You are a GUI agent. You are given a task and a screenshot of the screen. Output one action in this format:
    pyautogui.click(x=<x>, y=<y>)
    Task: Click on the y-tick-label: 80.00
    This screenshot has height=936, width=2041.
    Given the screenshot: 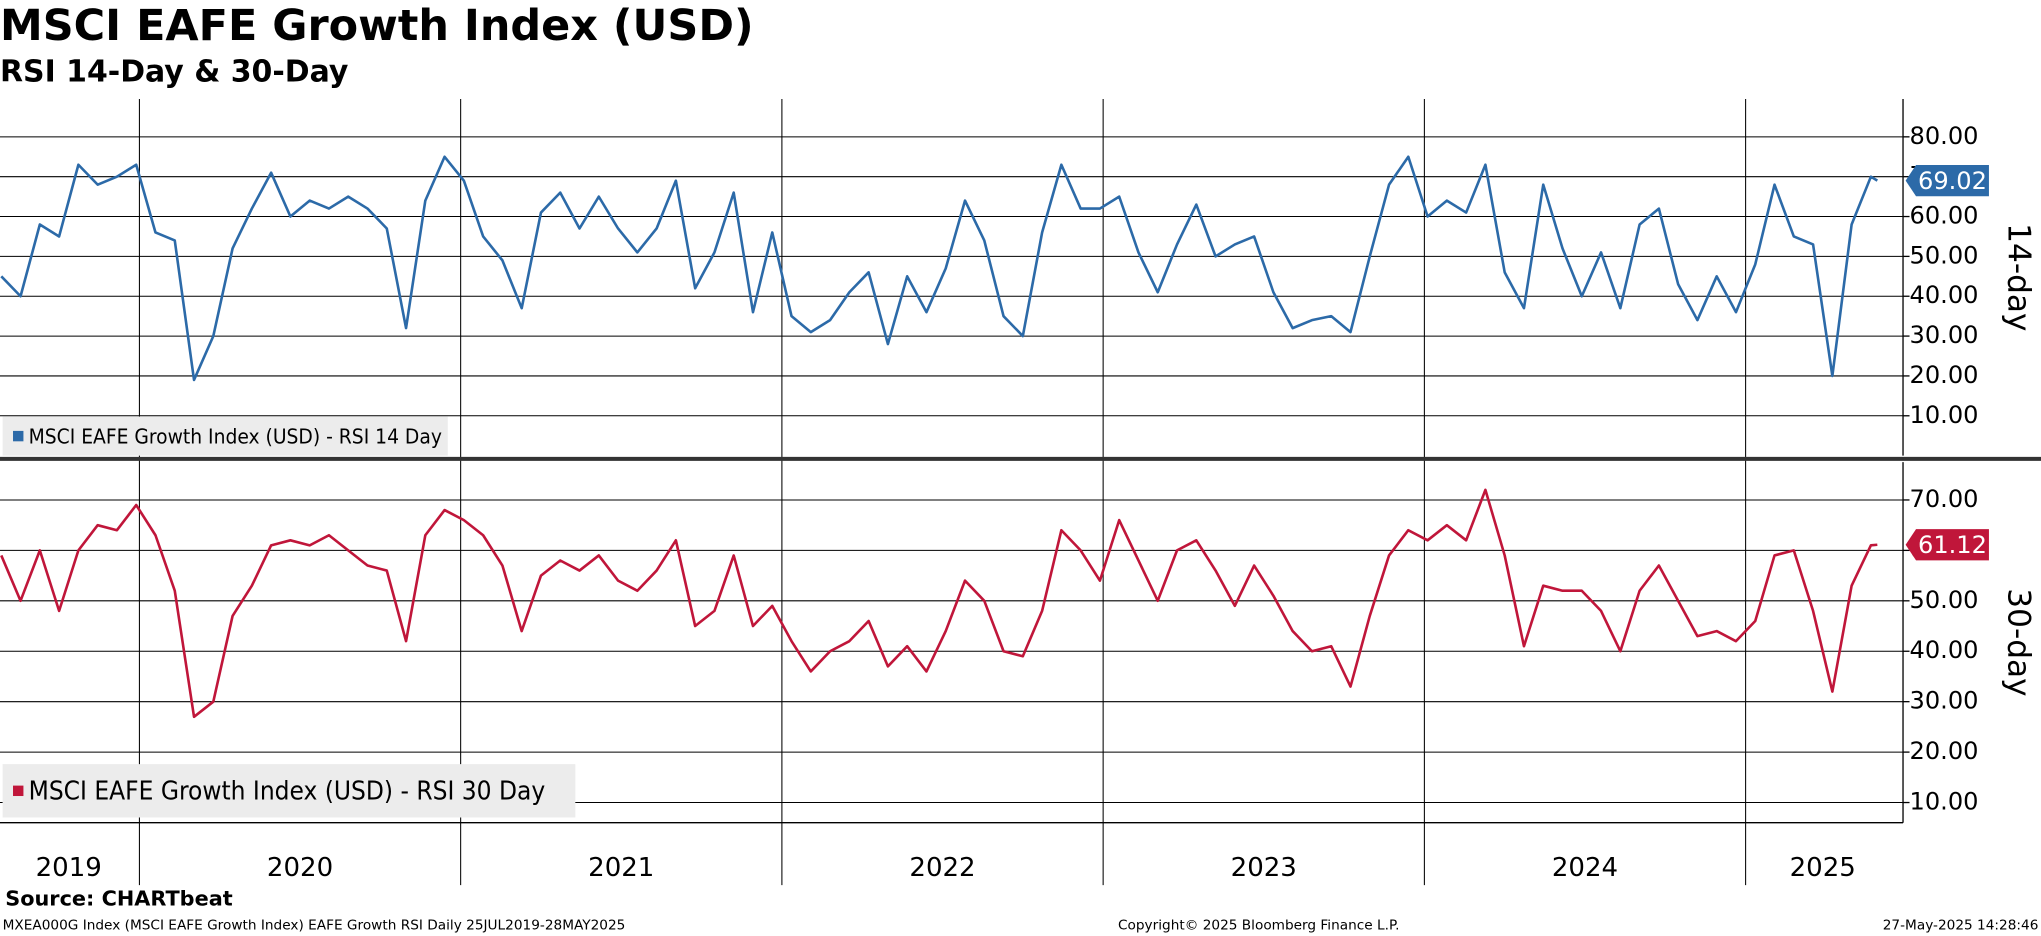 What is the action you would take?
    pyautogui.click(x=1944, y=136)
    